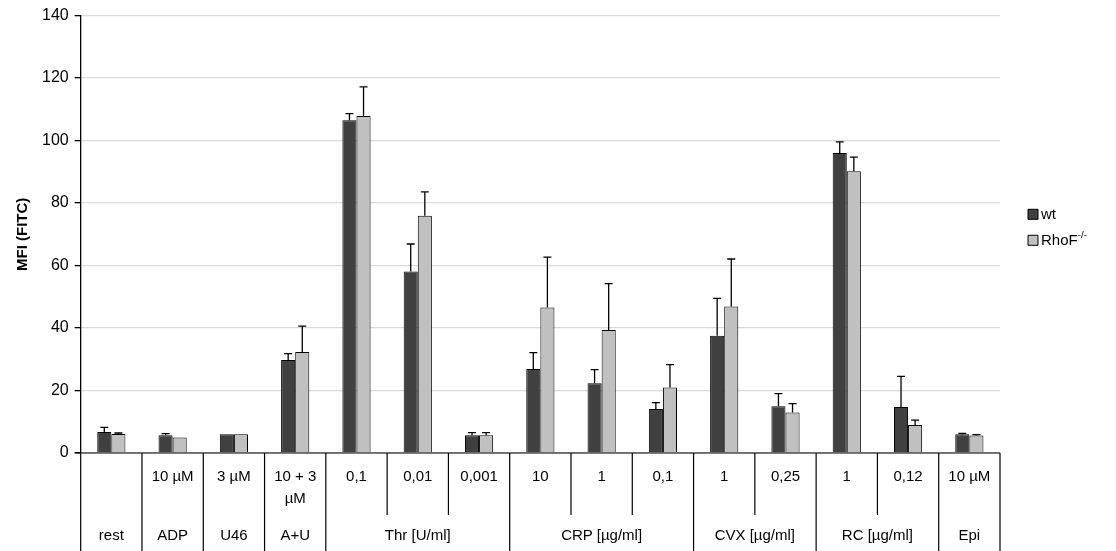 This screenshot has width=1116, height=551. I want to click on y-tick-label: 20, so click(59, 389).